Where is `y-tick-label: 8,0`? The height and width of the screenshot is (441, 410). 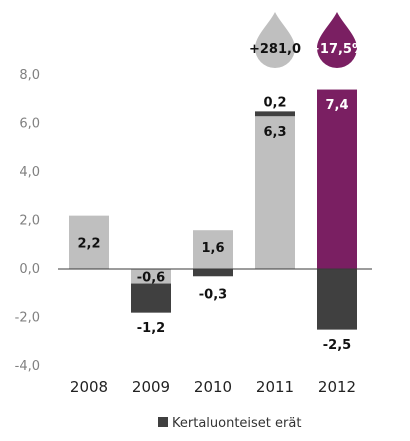
y-tick-label: 8,0 is located at coordinates (29, 75).